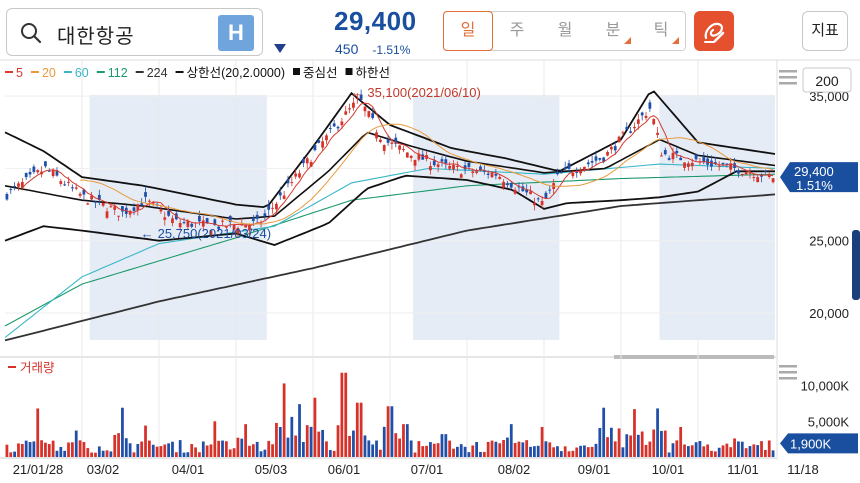  I want to click on draw-tool-button, so click(714, 31).